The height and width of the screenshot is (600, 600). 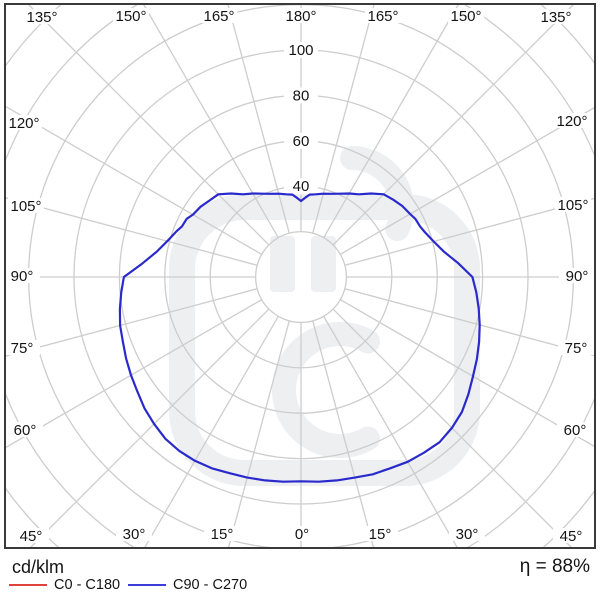 What do you see at coordinates (301, 95) in the screenshot?
I see `svg-text: 80` at bounding box center [301, 95].